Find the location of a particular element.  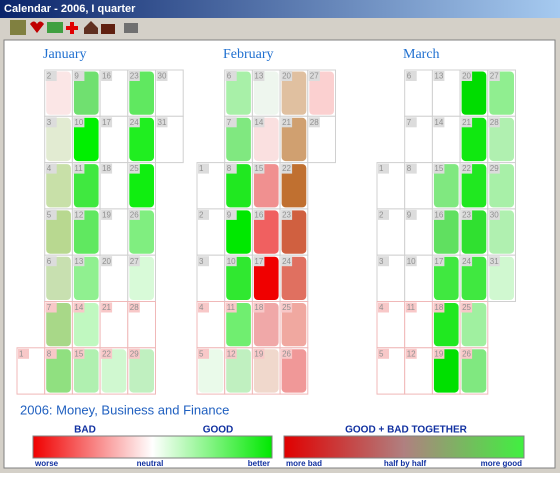

day-number: 4 is located at coordinates (201, 307).